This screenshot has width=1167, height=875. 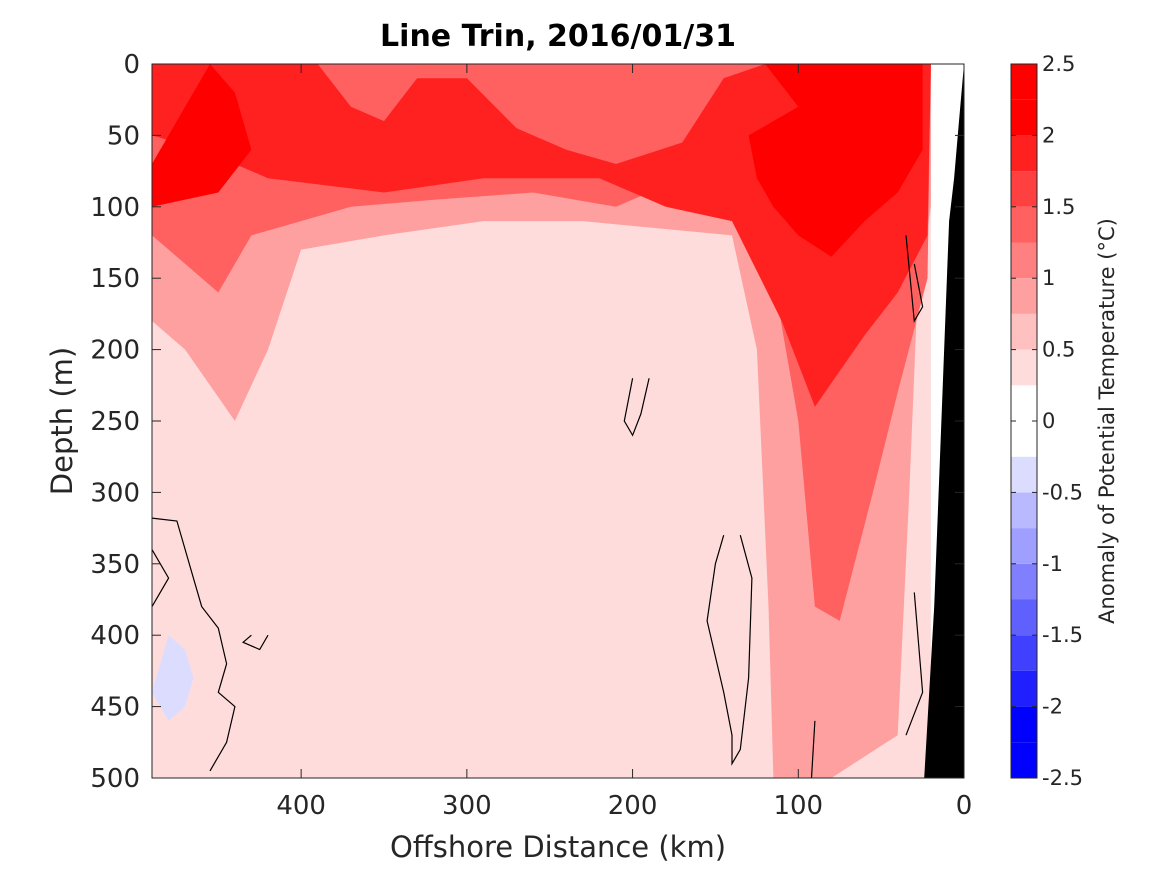 I want to click on x-tick-label-2: 200, so click(x=633, y=806).